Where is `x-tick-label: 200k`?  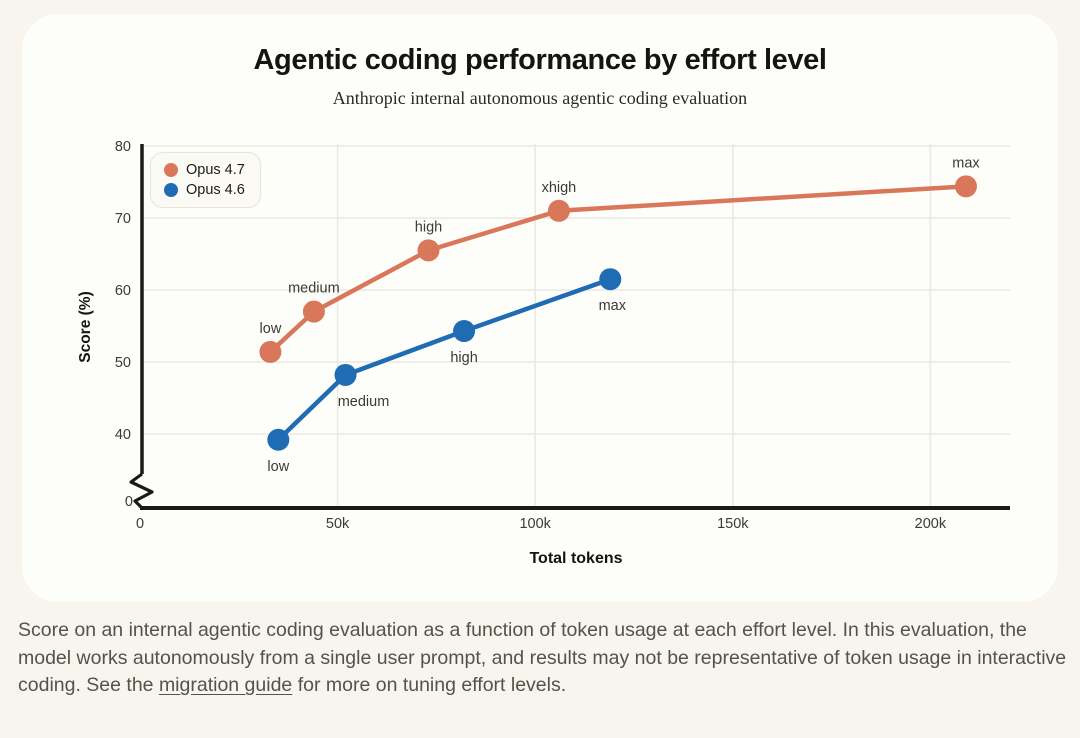
x-tick-label: 200k is located at coordinates (931, 524).